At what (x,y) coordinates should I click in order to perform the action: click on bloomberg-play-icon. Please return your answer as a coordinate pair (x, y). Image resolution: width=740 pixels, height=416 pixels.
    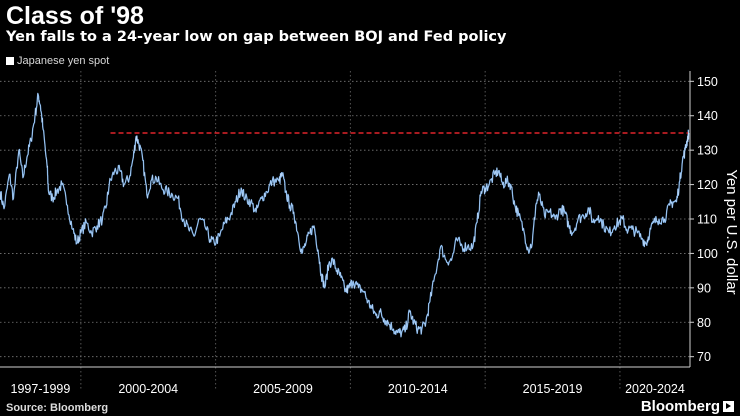
    Looking at the image, I should click on (728, 406).